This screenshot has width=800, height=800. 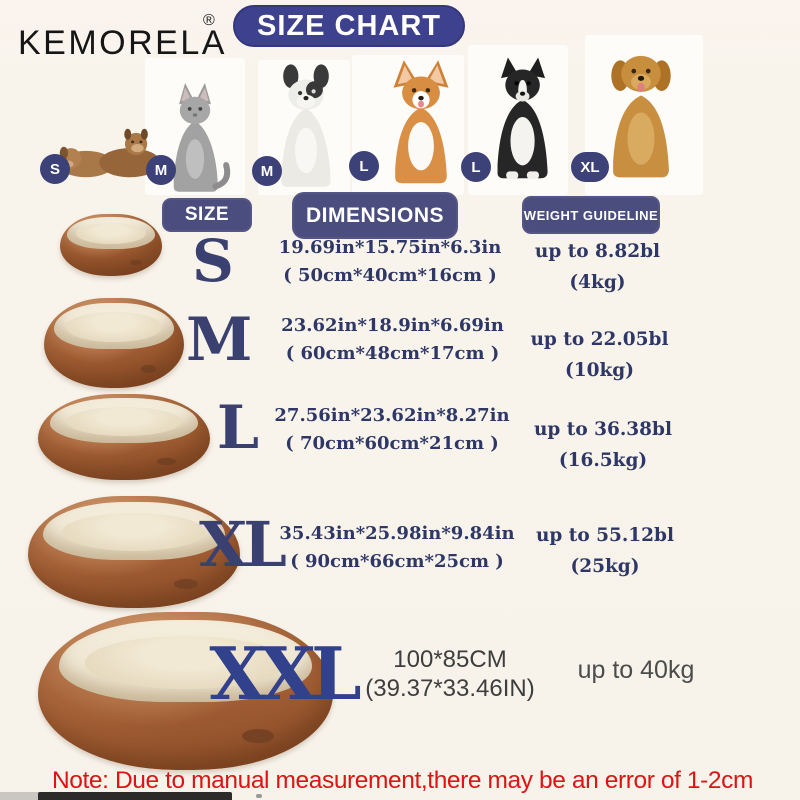 I want to click on row-s-size: S, so click(x=213, y=261).